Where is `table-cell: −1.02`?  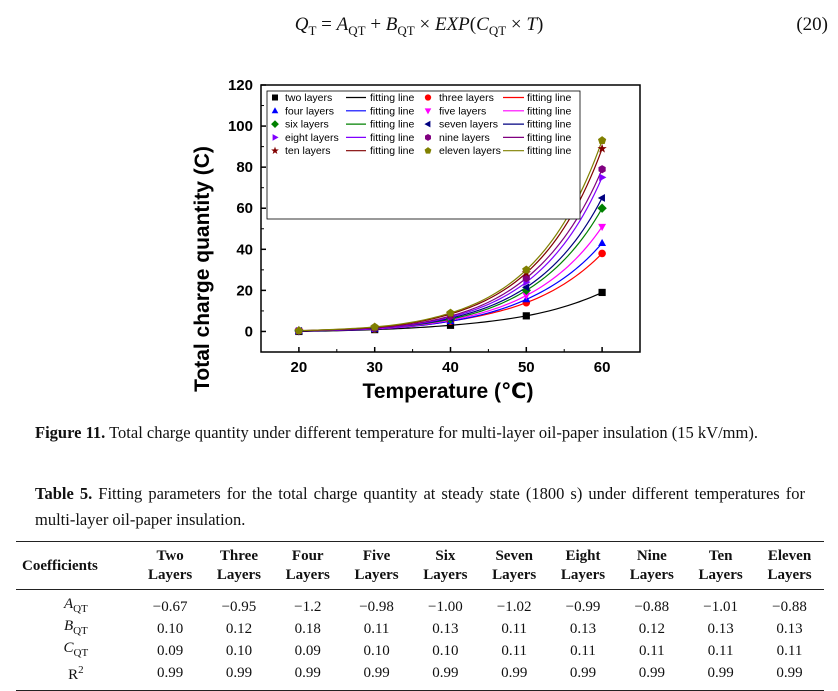 table-cell: −1.02 is located at coordinates (514, 606).